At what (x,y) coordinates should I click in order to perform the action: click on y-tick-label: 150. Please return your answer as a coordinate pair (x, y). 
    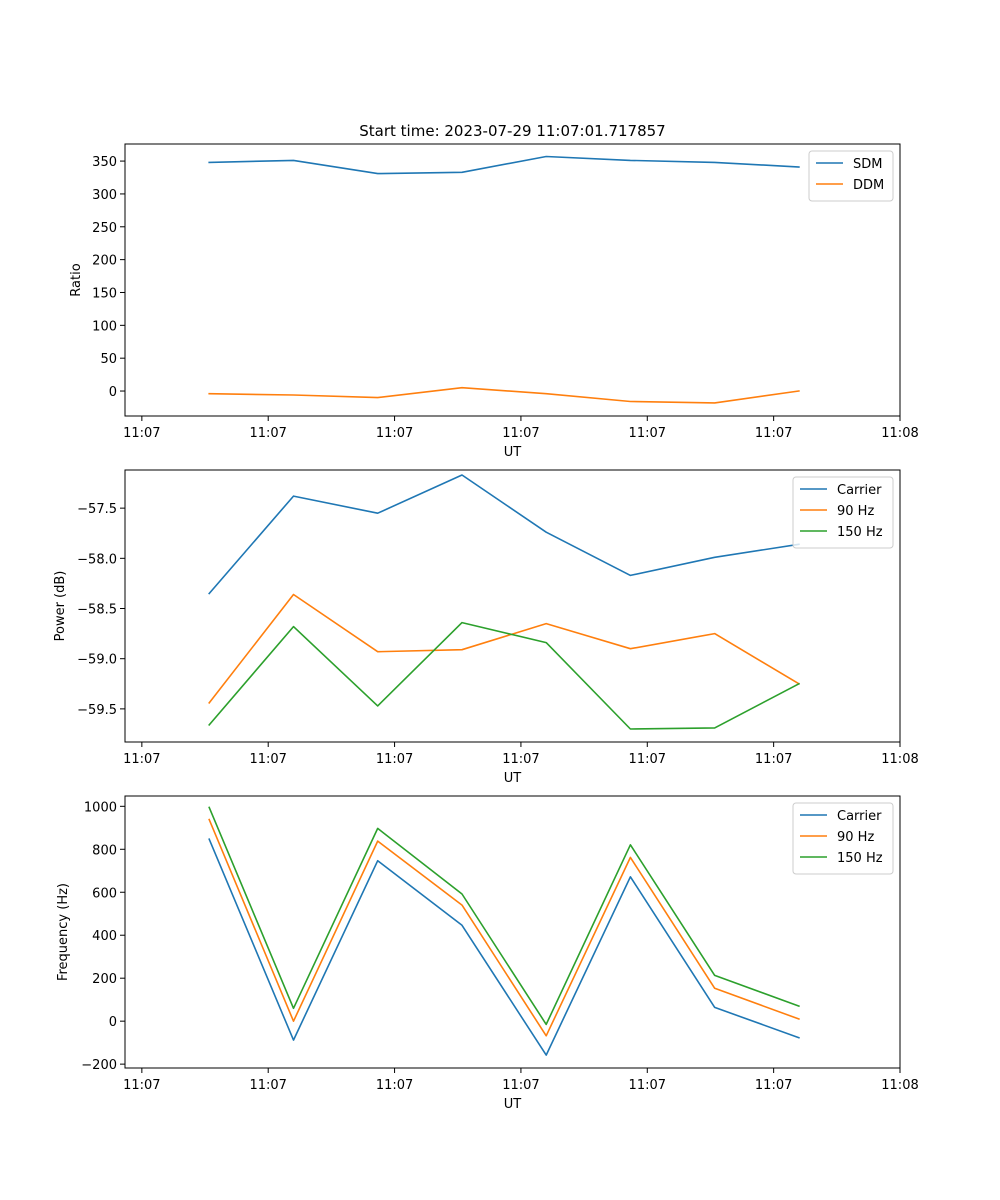
    Looking at the image, I should click on (104, 293).